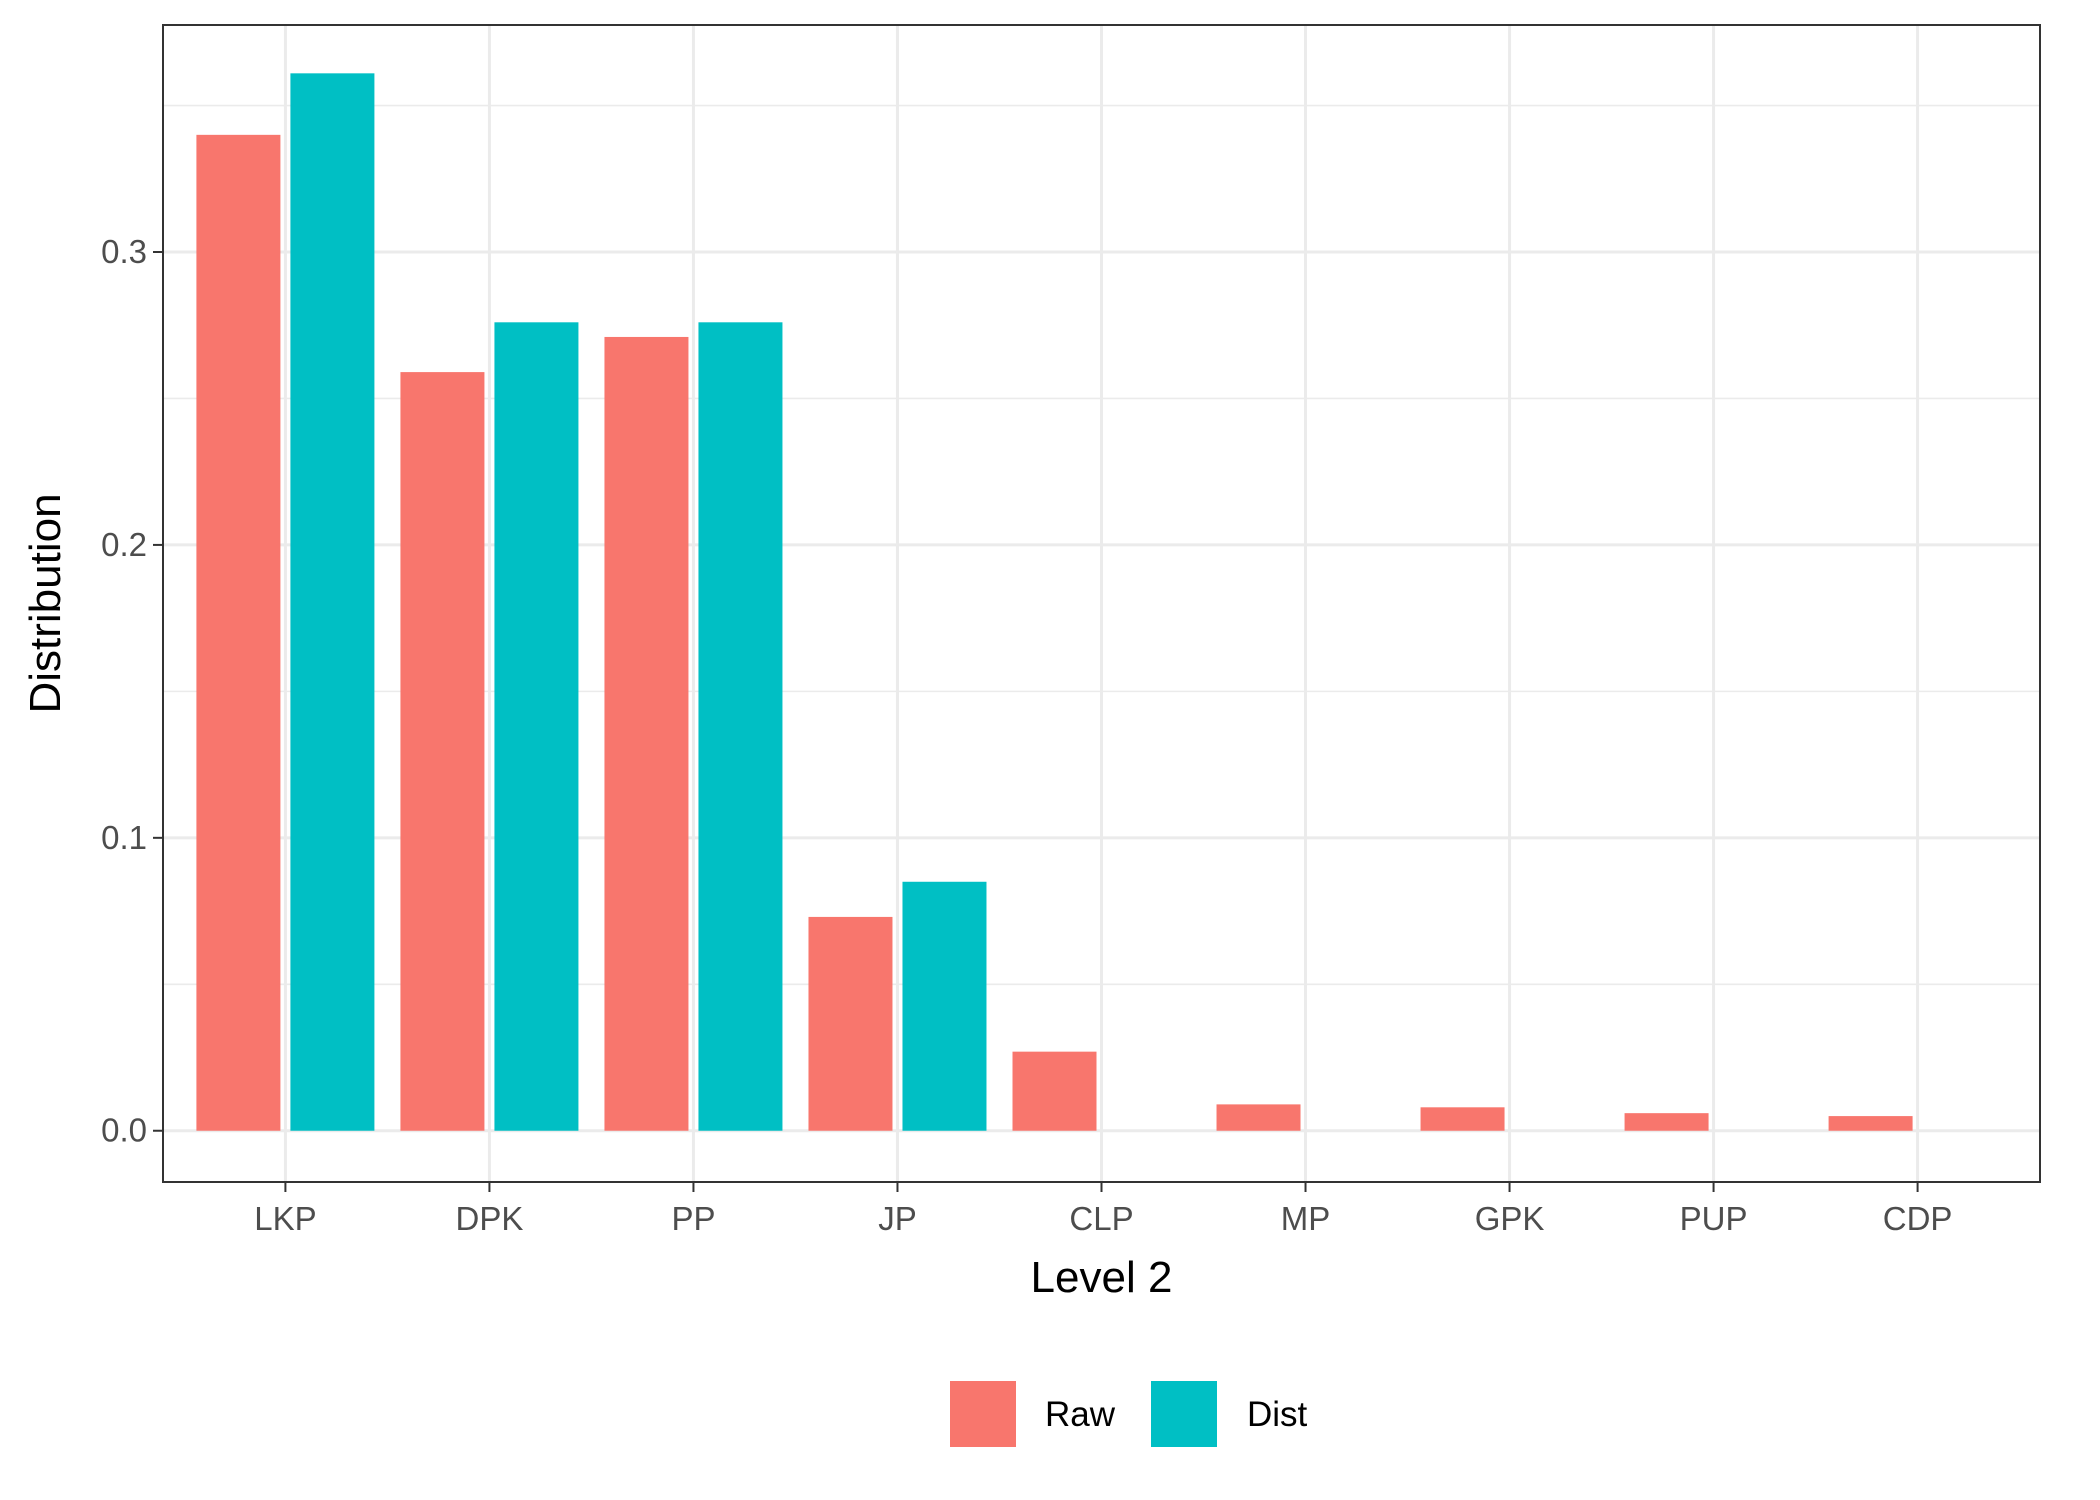 Image resolution: width=2100 pixels, height=1500 pixels. What do you see at coordinates (897, 1218) in the screenshot?
I see `x-tick-label: JP` at bounding box center [897, 1218].